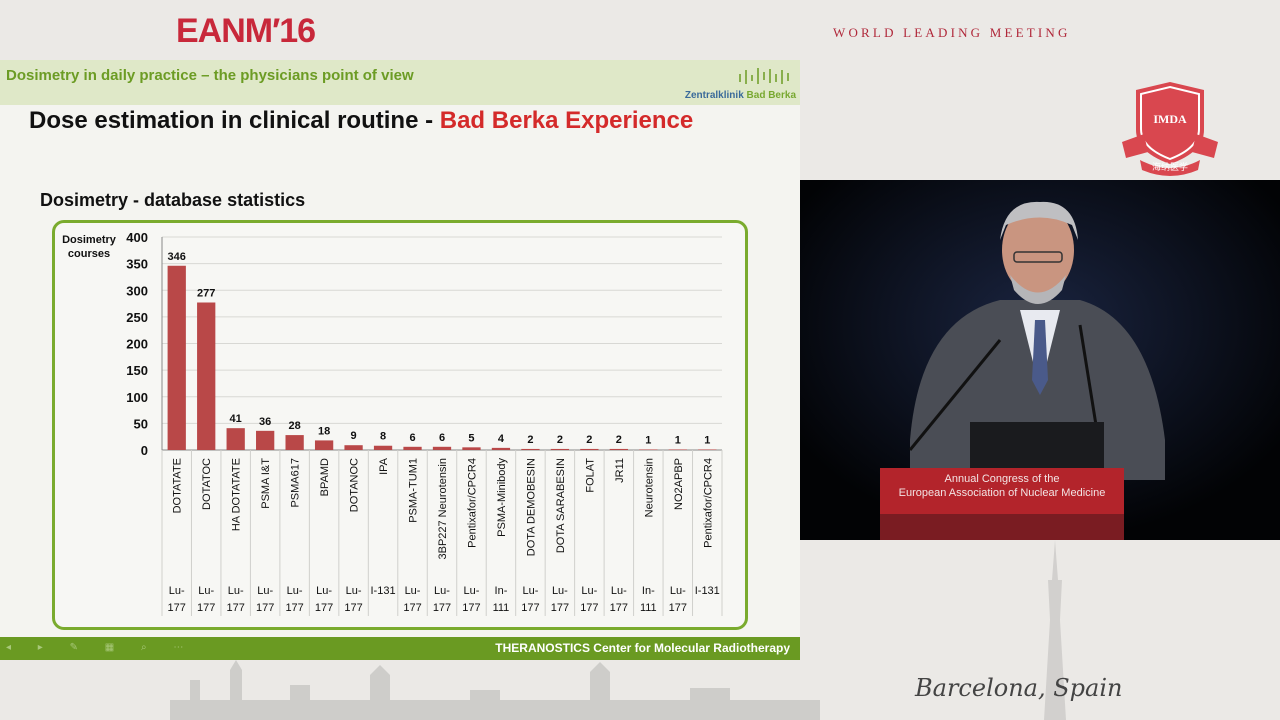 The image size is (1280, 720). Describe the element at coordinates (324, 431) in the screenshot. I see `data-label-6: 18` at that location.